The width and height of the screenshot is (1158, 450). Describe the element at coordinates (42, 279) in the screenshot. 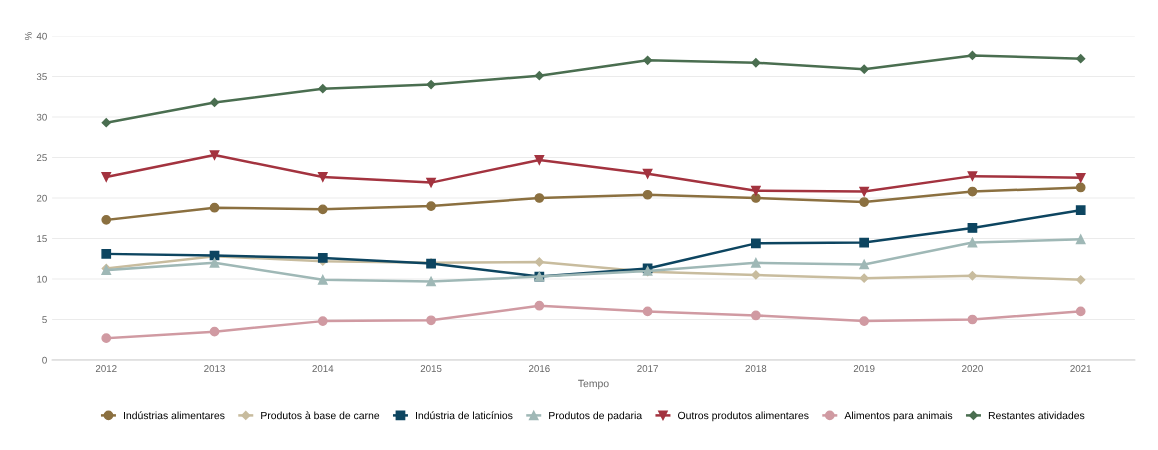

I see `y-tick-label: 10` at that location.